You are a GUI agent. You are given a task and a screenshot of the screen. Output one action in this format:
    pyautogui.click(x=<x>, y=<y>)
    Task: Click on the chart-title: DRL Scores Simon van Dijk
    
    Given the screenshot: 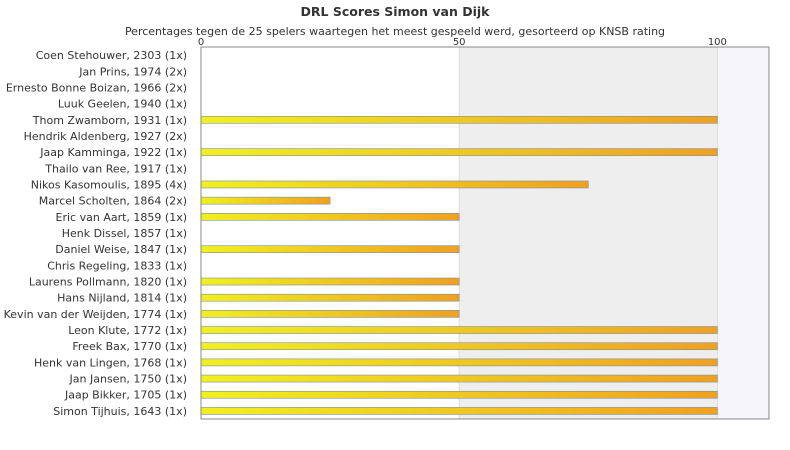 What is the action you would take?
    pyautogui.click(x=395, y=11)
    